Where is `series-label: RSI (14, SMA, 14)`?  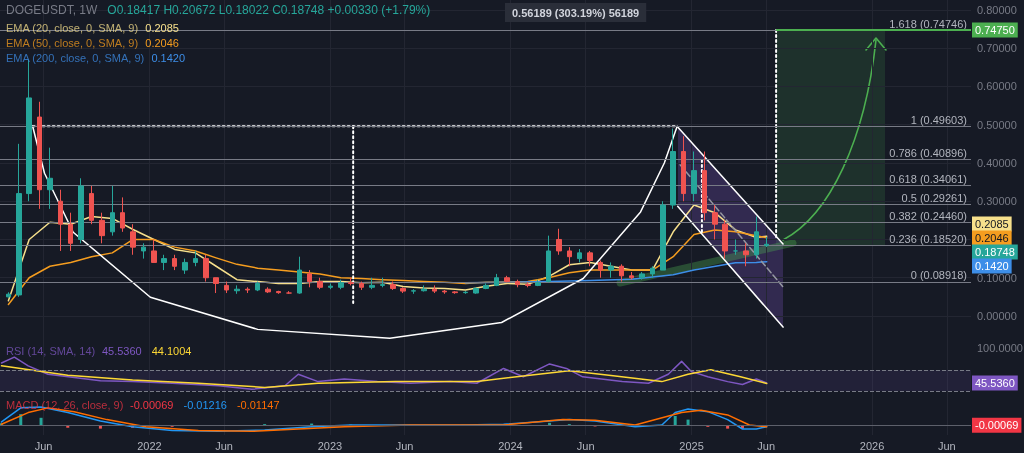 series-label: RSI (14, SMA, 14) is located at coordinates (51, 351).